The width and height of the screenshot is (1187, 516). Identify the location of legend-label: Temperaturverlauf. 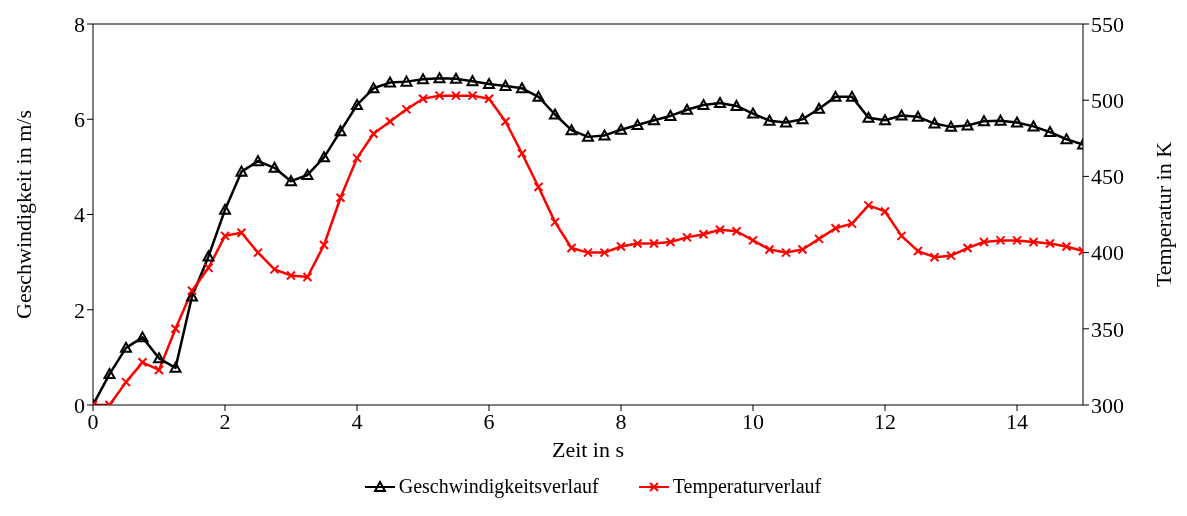
(747, 486).